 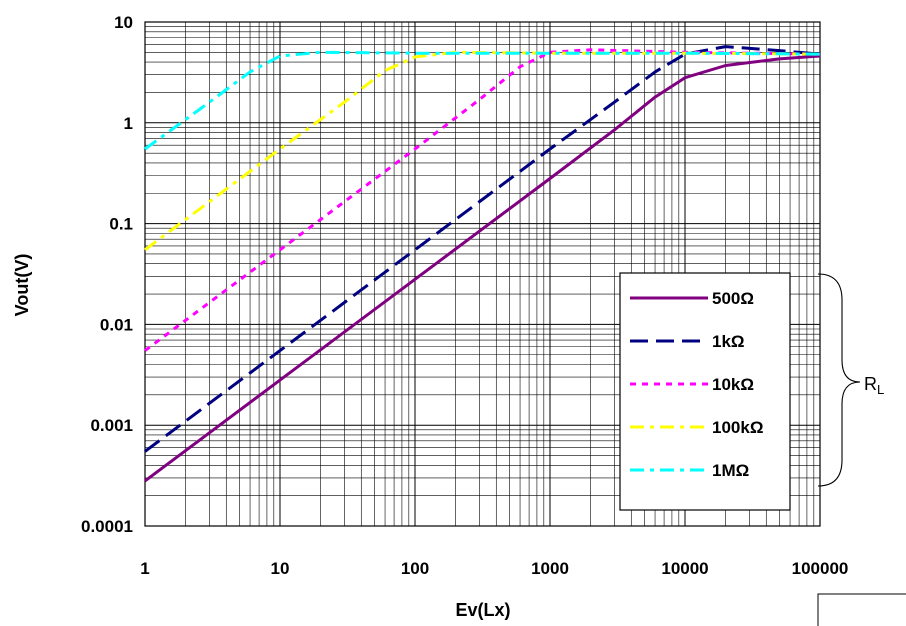 What do you see at coordinates (728, 341) in the screenshot?
I see `legend-label-1: 1kΩ` at bounding box center [728, 341].